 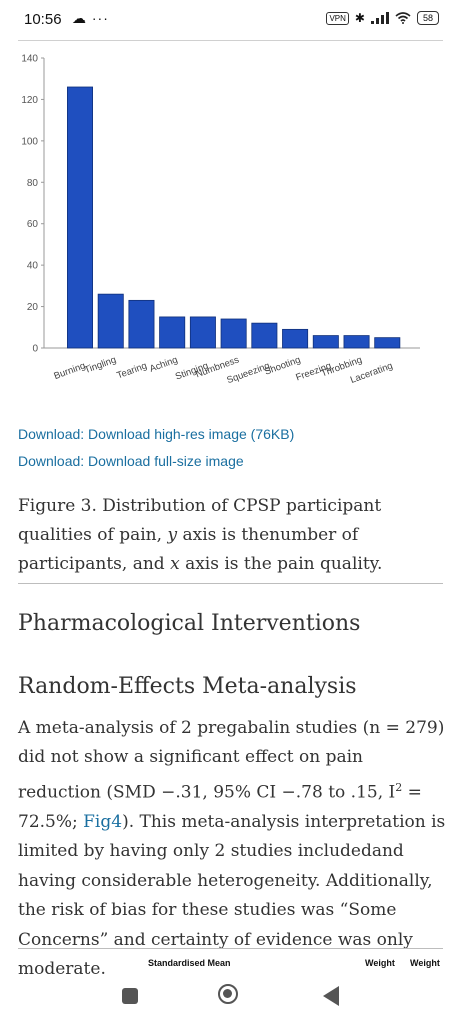 What do you see at coordinates (156, 434) in the screenshot?
I see `download-high-res-link: Download: Download high-res image (76KB)` at bounding box center [156, 434].